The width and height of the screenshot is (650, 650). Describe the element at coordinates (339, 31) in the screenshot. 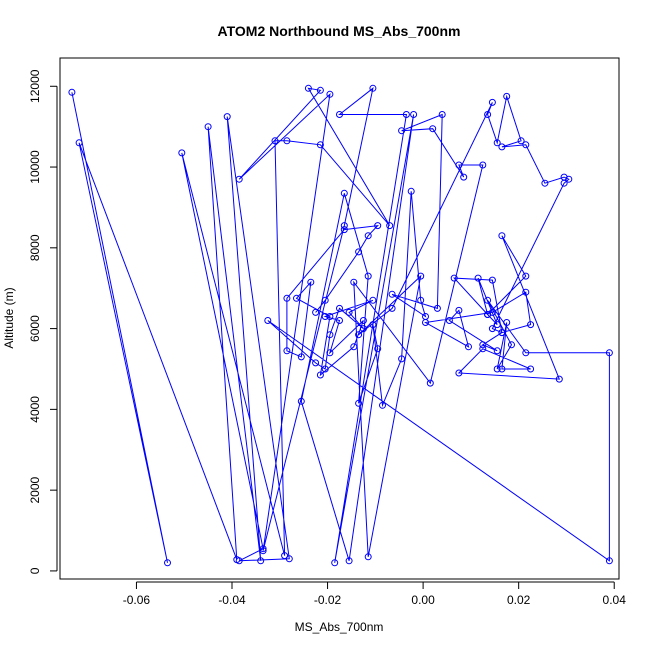

I see `chart-title: ATOM2 Northbound MS_Abs_700nm` at that location.